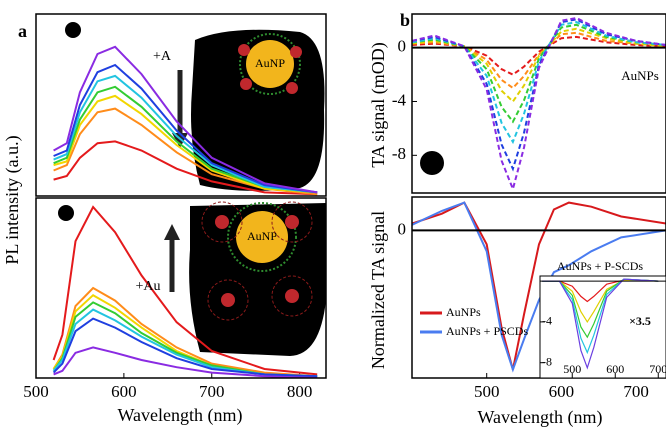 Image resolution: width=666 pixels, height=429 pixels. I want to click on x-tick-label: 800, so click(300, 391).